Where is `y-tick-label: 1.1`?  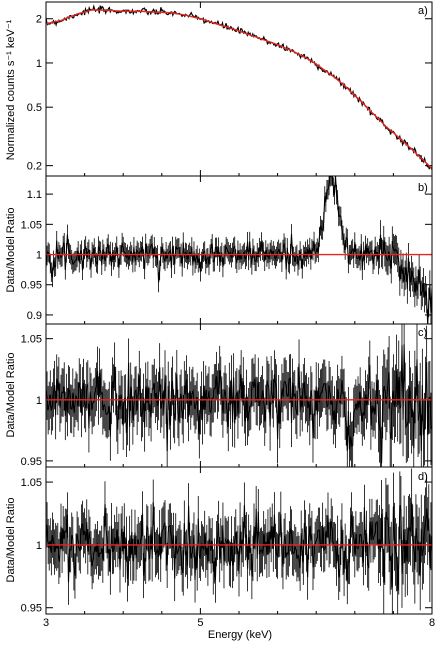 y-tick-label: 1.1 is located at coordinates (34, 195).